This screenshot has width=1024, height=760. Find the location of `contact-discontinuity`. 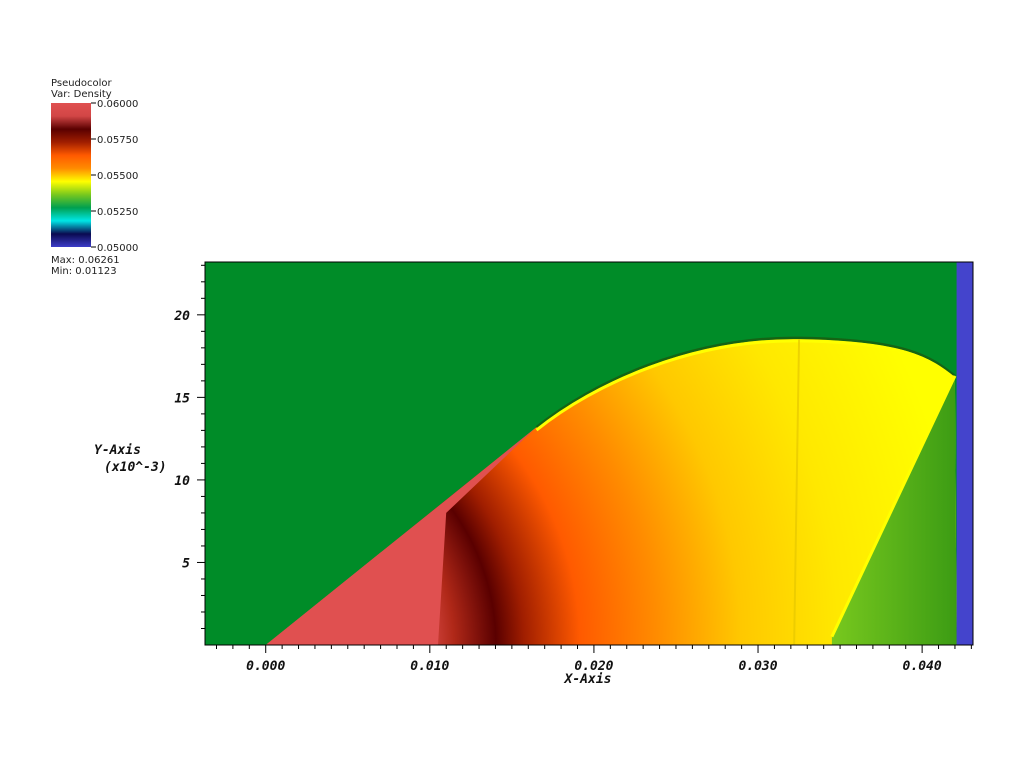

contact-discontinuity is located at coordinates (797, 492).